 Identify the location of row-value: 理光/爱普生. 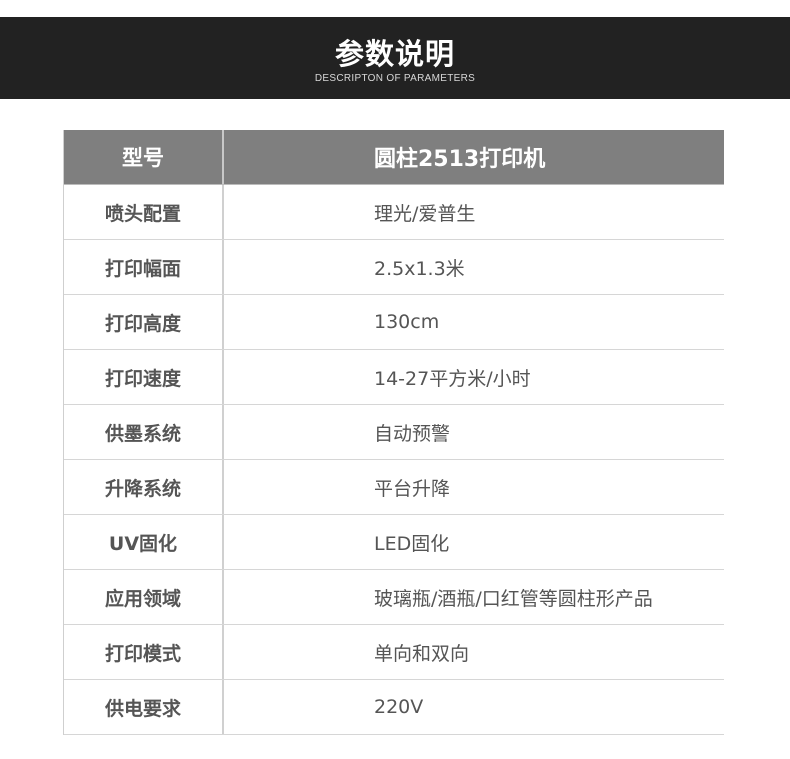
(425, 213).